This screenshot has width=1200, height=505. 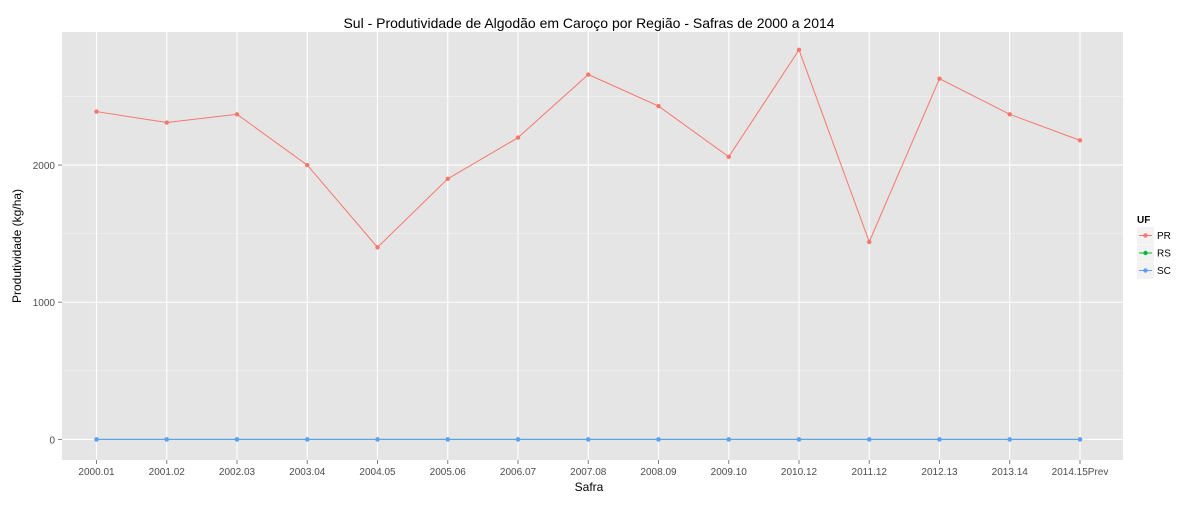 I want to click on x-tick-label: 2005.06, so click(x=448, y=472).